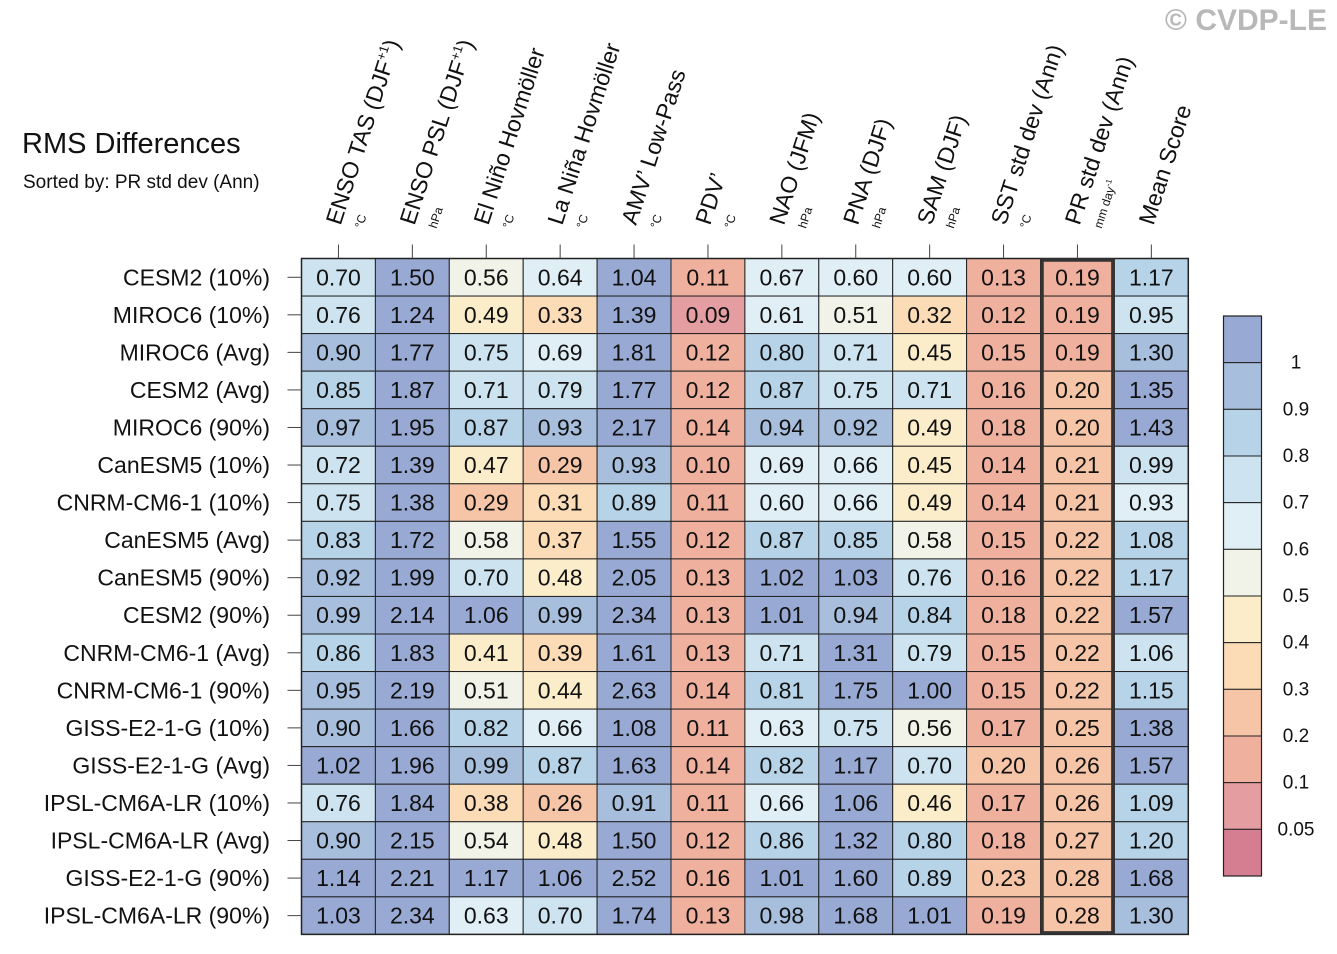 Image resolution: width=1337 pixels, height=954 pixels. I want to click on cell-value: 0.47, so click(486, 465).